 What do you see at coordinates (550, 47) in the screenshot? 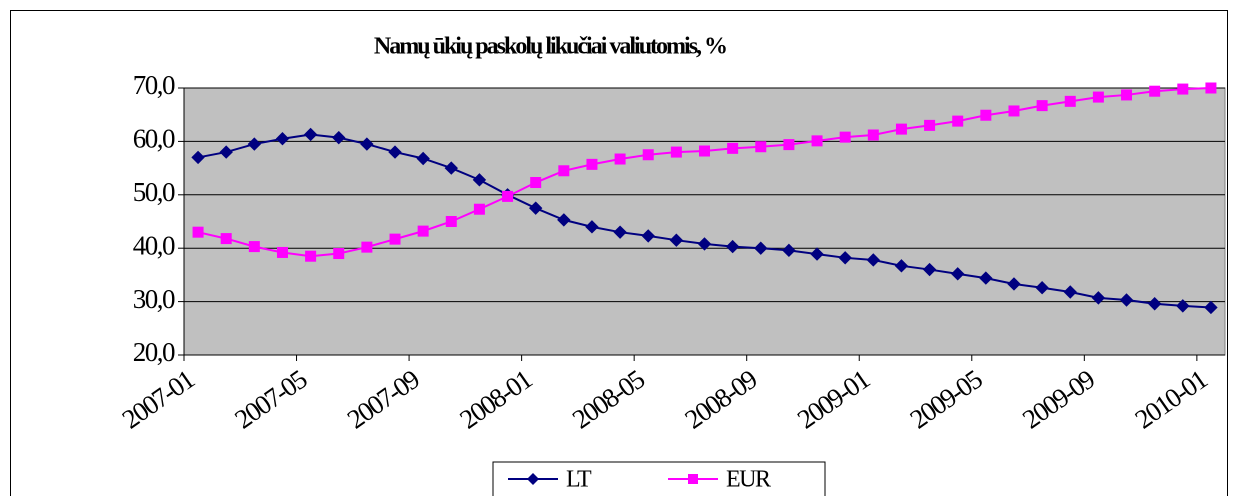
I see `chart-title: Namų ūkių paskolų likučiai valiutomis, %` at bounding box center [550, 47].